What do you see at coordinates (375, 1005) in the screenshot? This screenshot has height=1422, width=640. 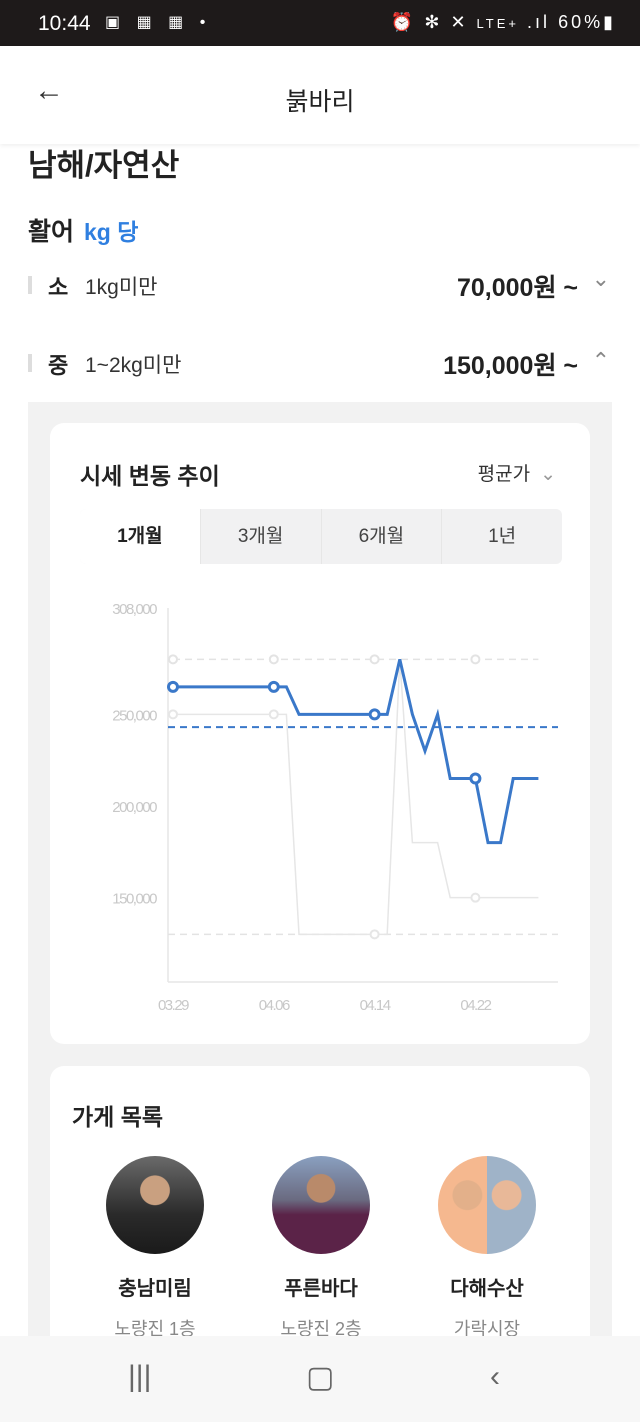 I see `x-tick-label: 04.14` at bounding box center [375, 1005].